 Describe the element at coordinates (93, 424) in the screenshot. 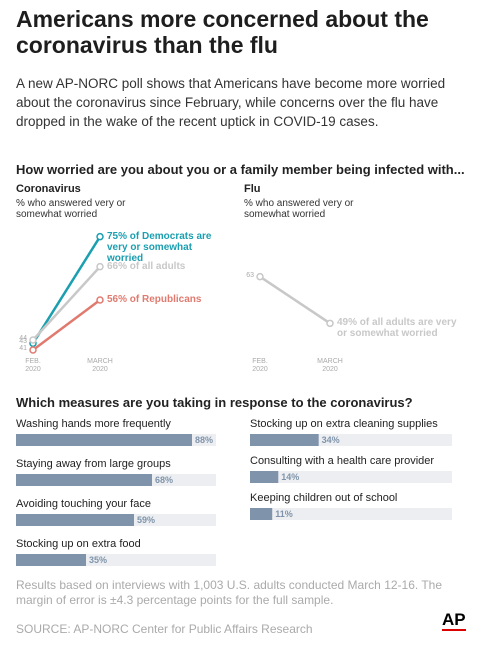

I see `bar-label: Washing hands more frequently` at that location.